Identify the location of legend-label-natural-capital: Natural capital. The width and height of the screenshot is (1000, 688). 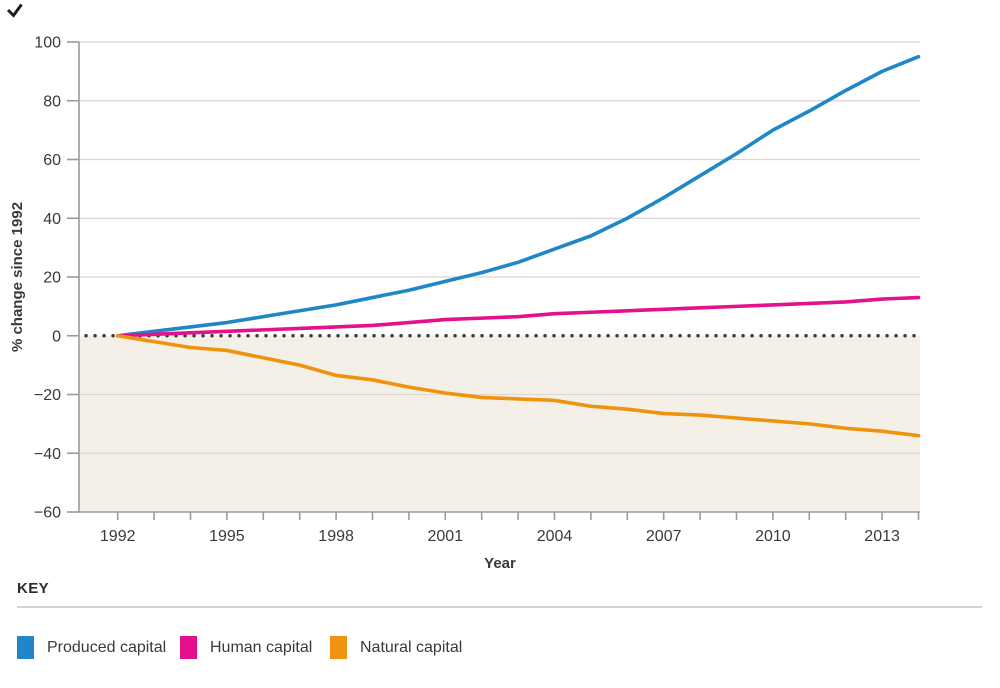
(411, 647).